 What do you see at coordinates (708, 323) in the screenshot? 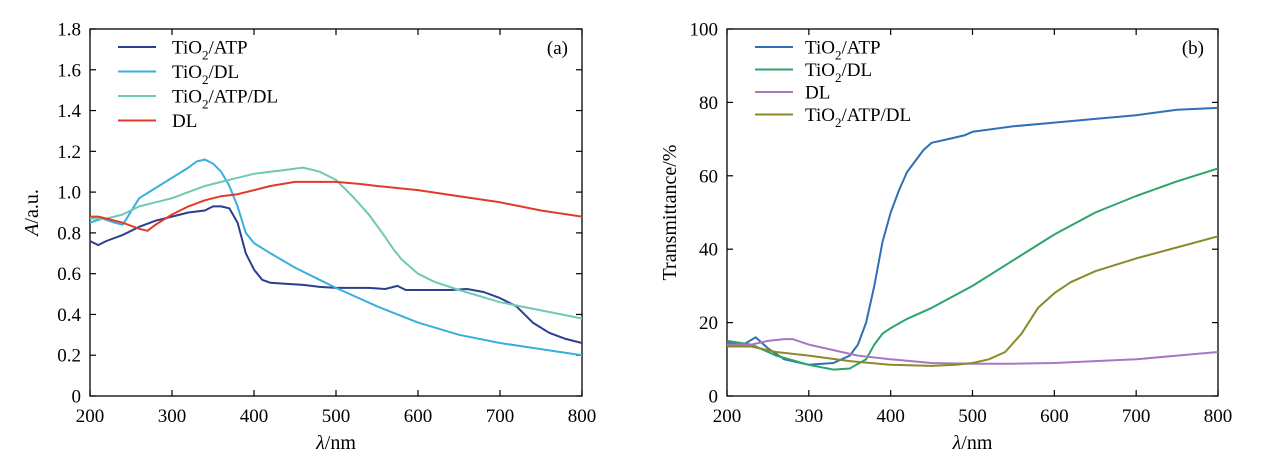
I see `y-tick-label: 20` at bounding box center [708, 323].